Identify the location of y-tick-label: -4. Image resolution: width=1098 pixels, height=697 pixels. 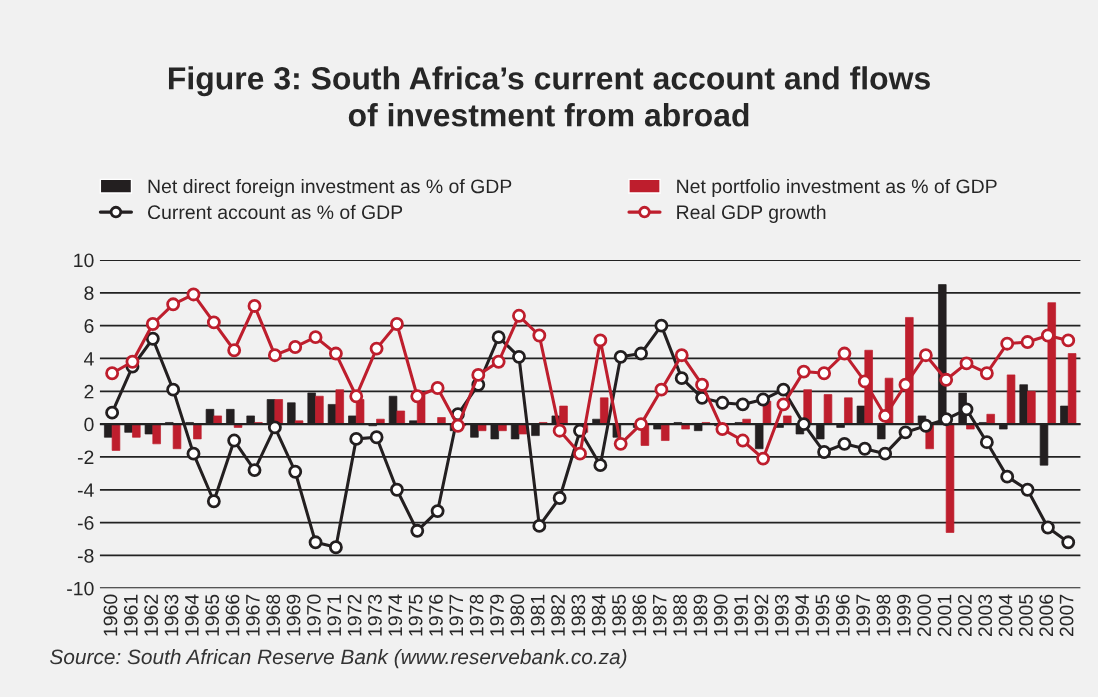
(85, 490).